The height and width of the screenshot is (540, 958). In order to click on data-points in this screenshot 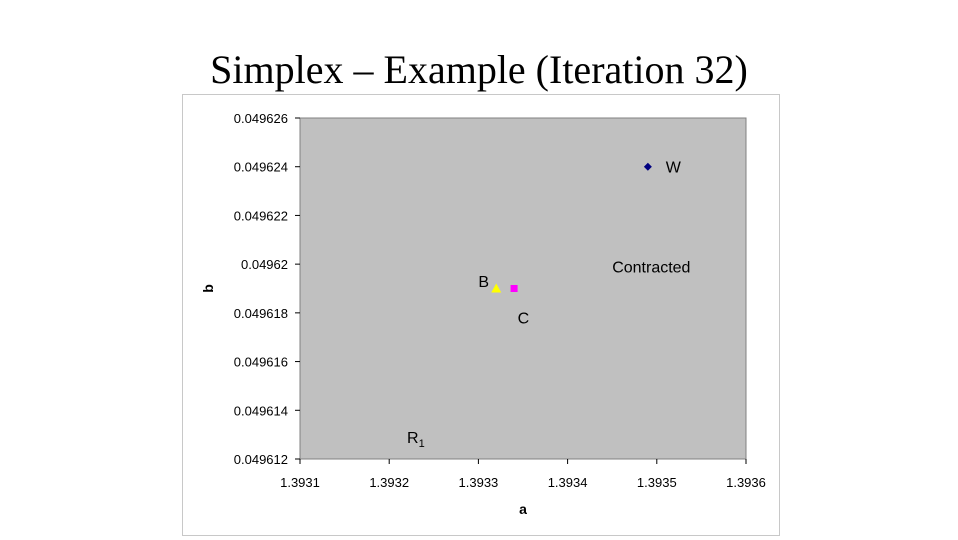, I will do `click(571, 227)`.